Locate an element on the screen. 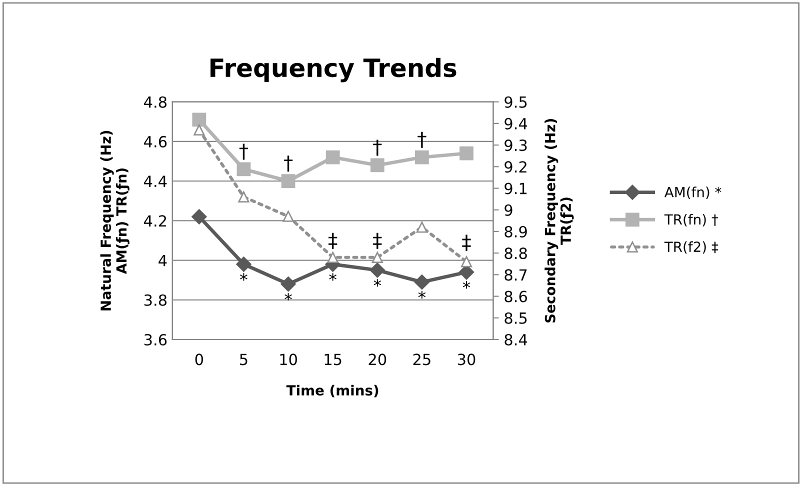  y2-tick-label: 9.1 is located at coordinates (515, 188).